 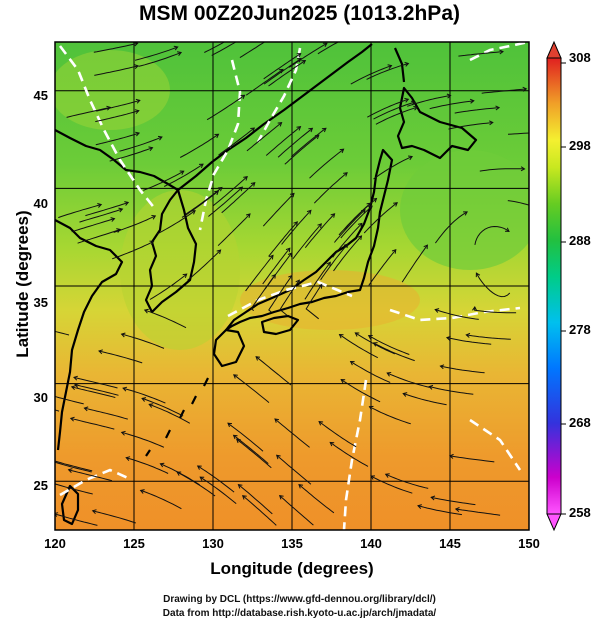 What do you see at coordinates (134, 543) in the screenshot?
I see `x-tick-label: 125` at bounding box center [134, 543].